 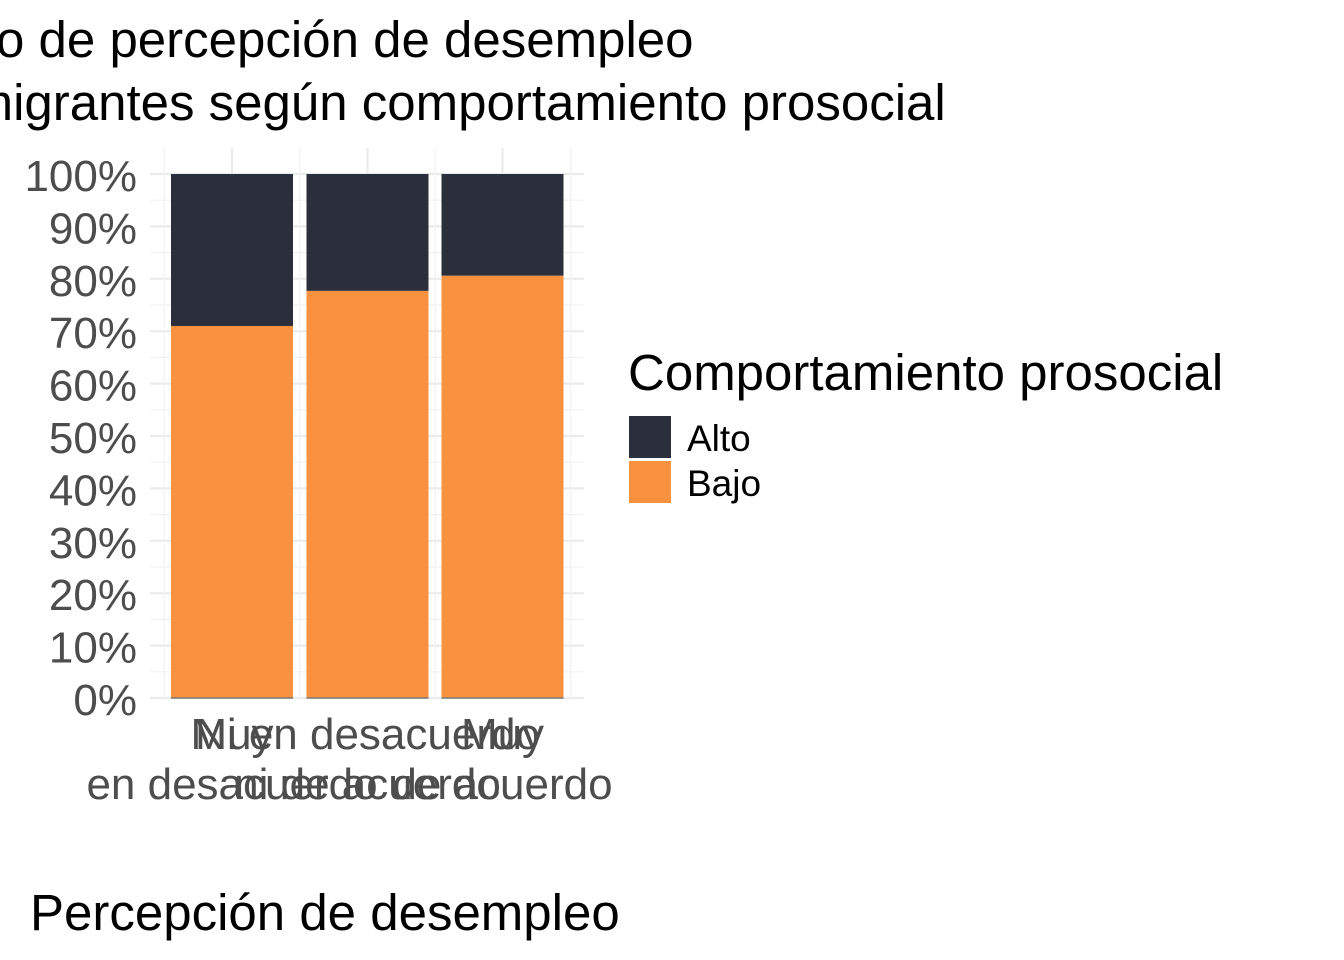 I want to click on legend-label-bajo: Bajo, so click(x=724, y=483).